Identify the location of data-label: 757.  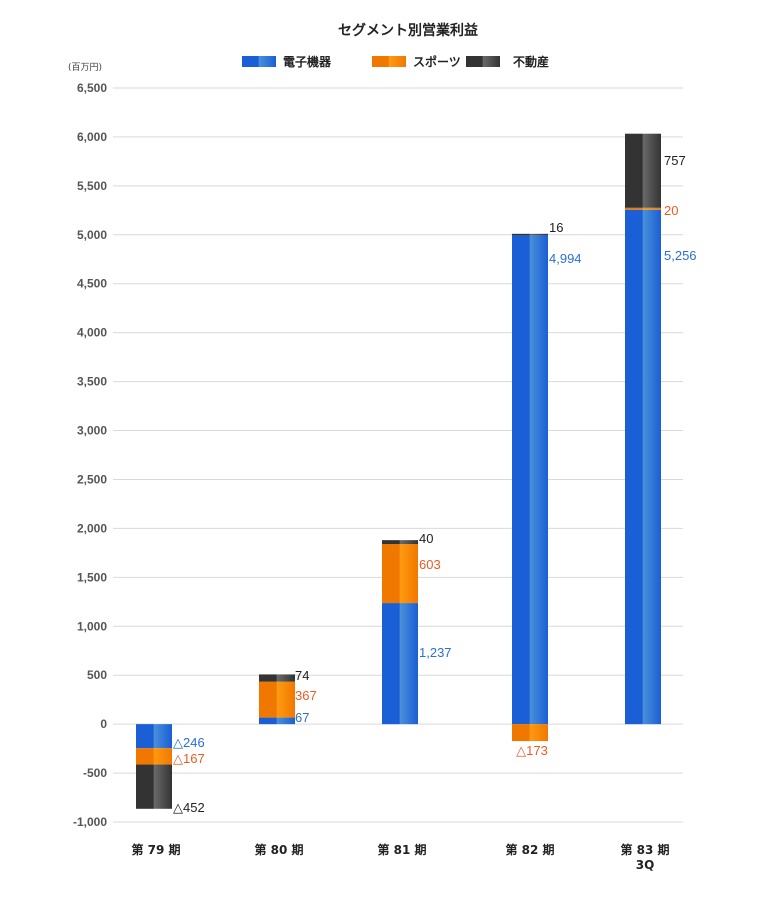
(675, 160).